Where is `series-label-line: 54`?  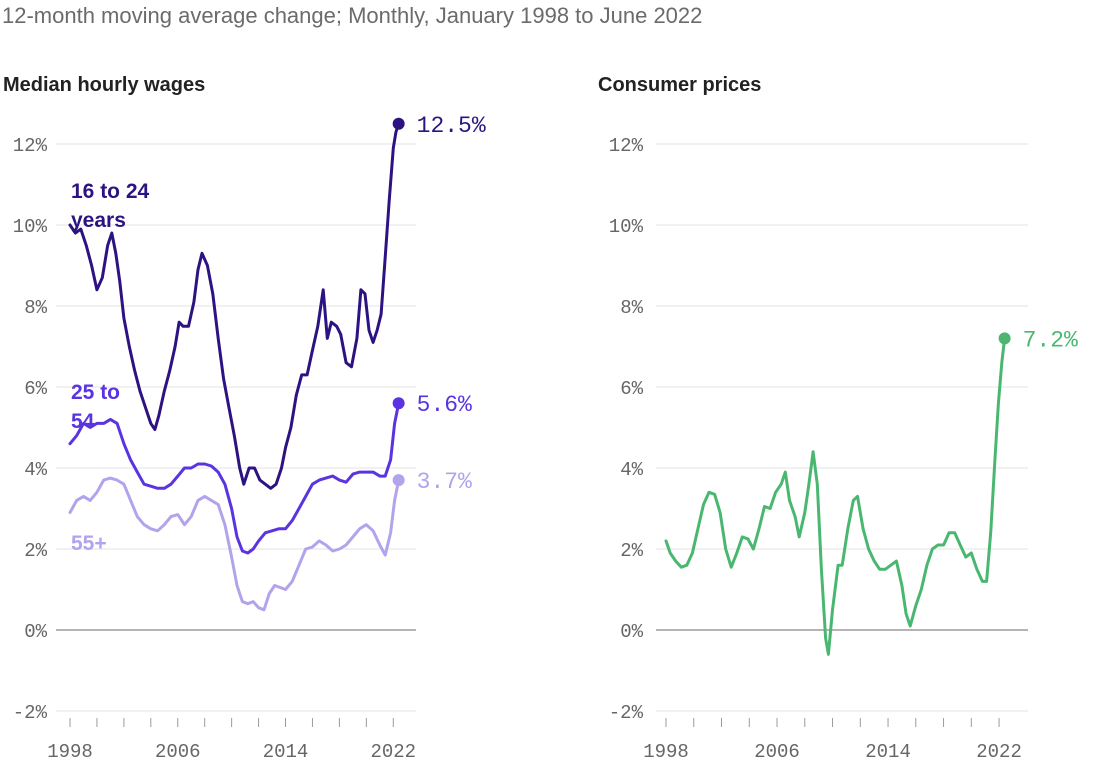
series-label-line: 54 is located at coordinates (83, 421).